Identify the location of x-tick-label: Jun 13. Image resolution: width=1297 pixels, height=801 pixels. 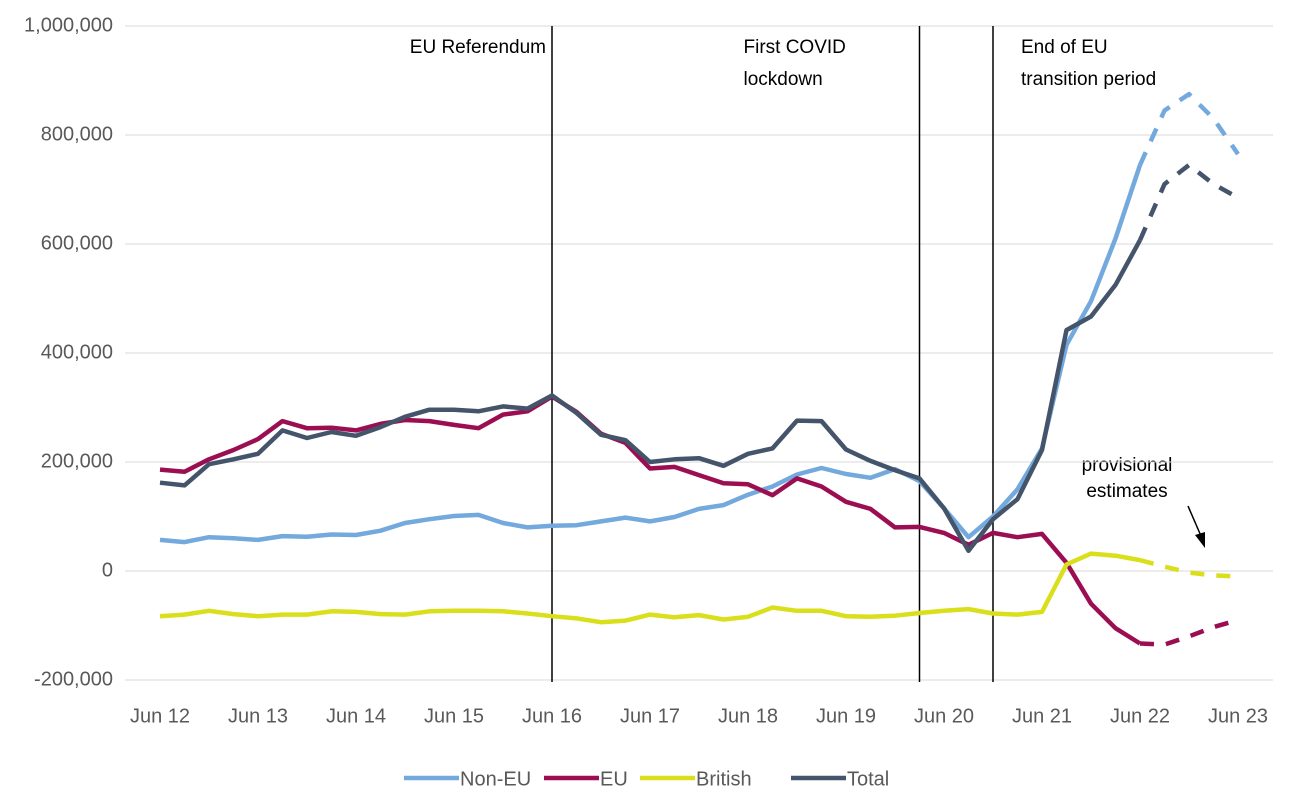
(258, 716).